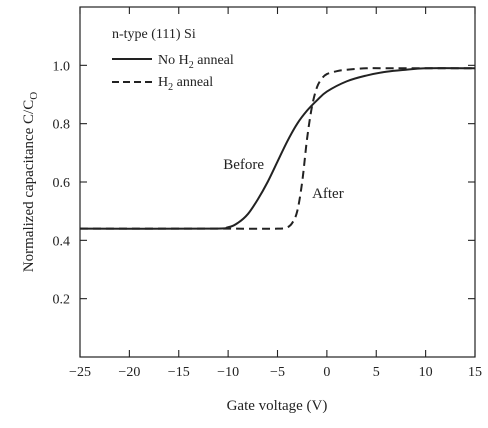 Image resolution: width=488 pixels, height=428 pixels. I want to click on y-axis-title: Normalized capacitance C/CO, so click(30, 182).